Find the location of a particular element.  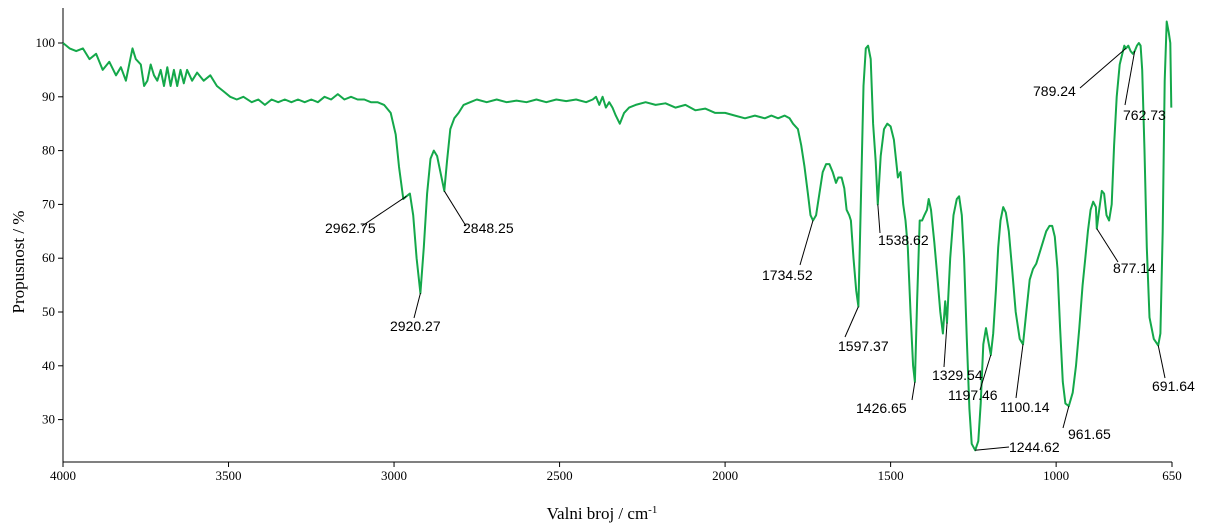

y-tick-label: 40 is located at coordinates (48, 365).